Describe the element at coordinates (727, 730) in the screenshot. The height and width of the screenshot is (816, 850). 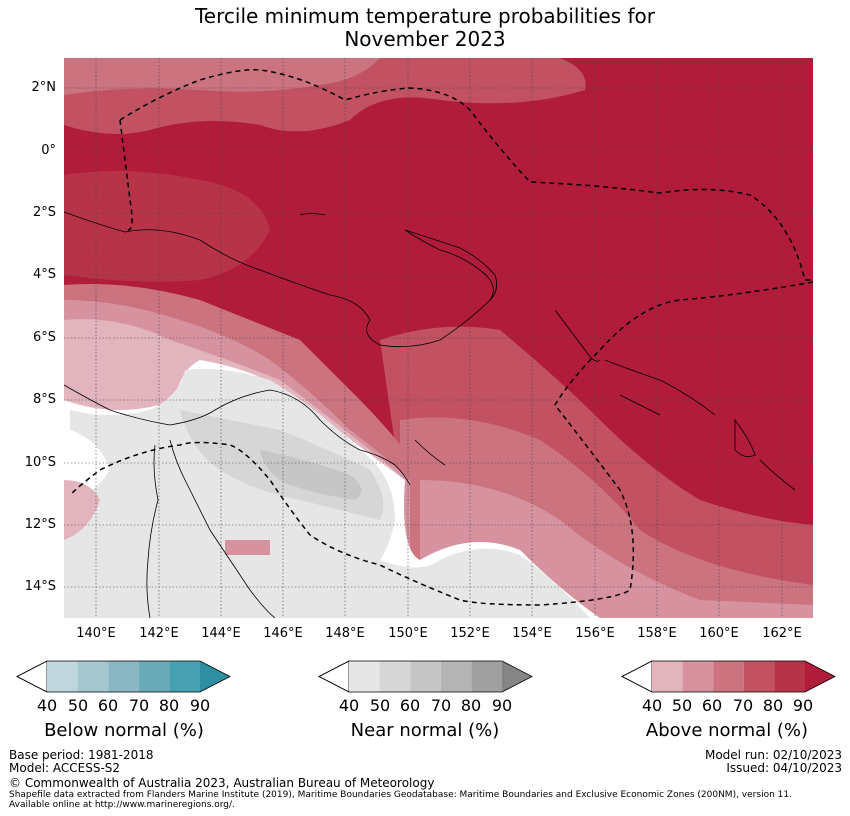
I see `colorbar-above-title: Above normal (%)` at that location.